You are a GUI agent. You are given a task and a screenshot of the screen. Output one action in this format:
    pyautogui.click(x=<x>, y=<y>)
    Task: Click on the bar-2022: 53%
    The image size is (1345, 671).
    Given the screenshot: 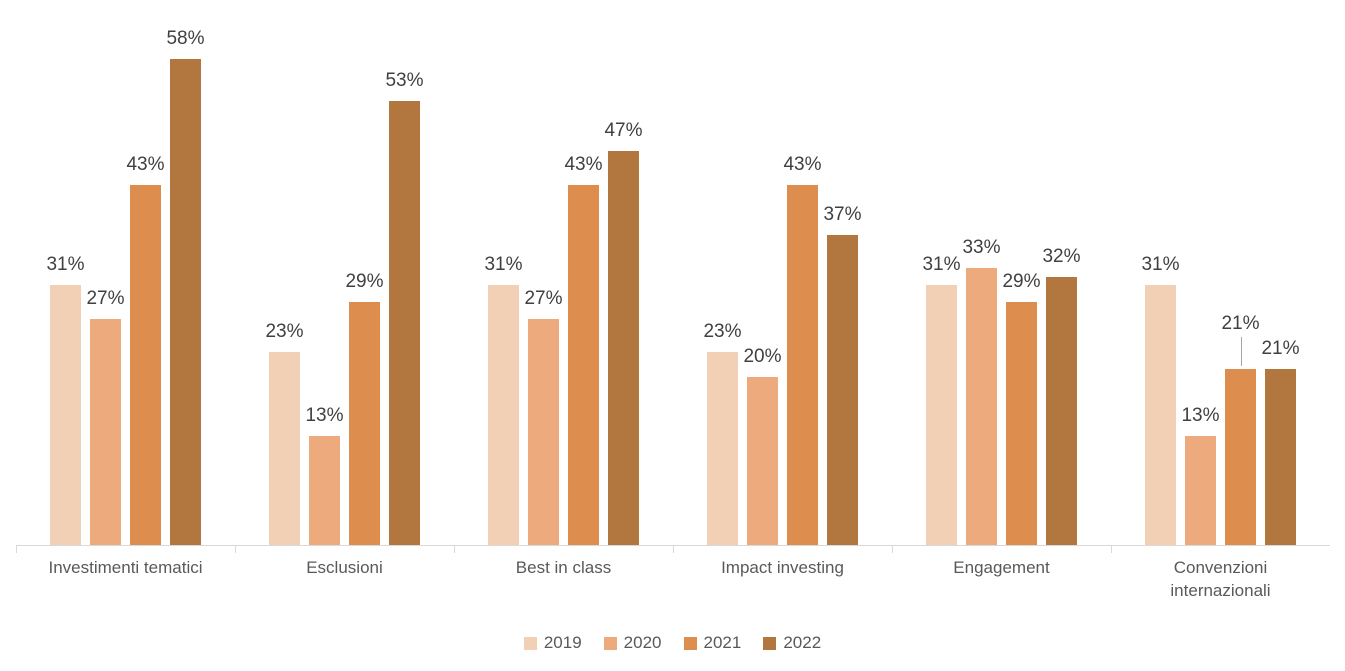 What is the action you would take?
    pyautogui.click(x=404, y=307)
    